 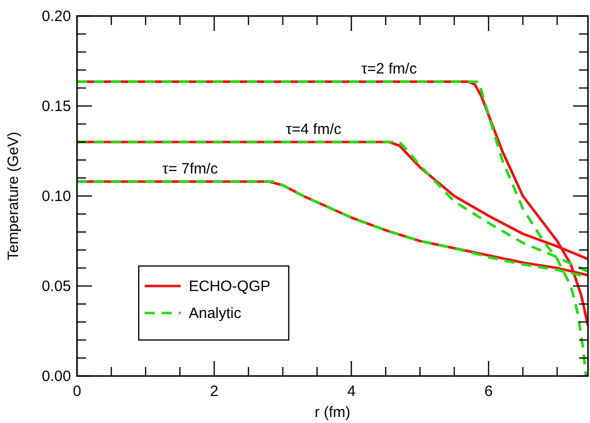 What do you see at coordinates (56, 106) in the screenshot?
I see `y-tick-label: 0.15` at bounding box center [56, 106].